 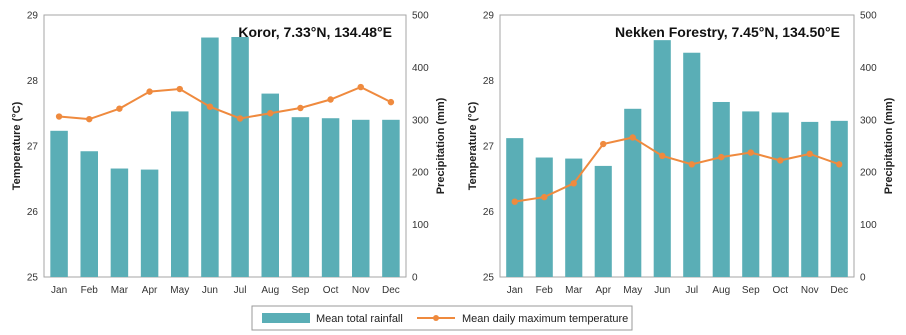 What do you see at coordinates (662, 290) in the screenshot?
I see `x-axis-tick-label: Jun` at bounding box center [662, 290].